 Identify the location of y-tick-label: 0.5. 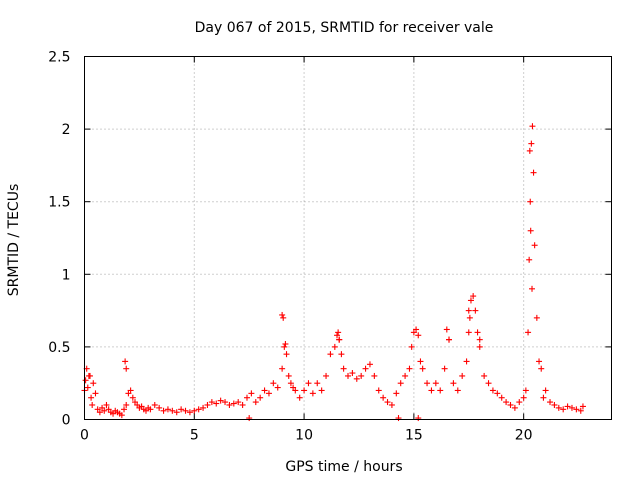
(59, 348).